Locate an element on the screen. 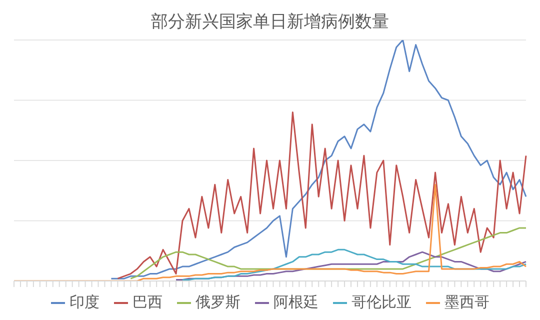 The image size is (540, 320). legend-label: 哥伦比亚 is located at coordinates (382, 302).